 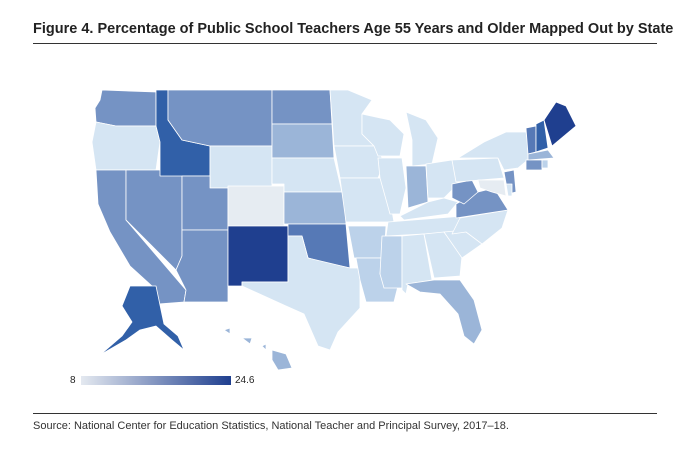 What do you see at coordinates (392, 186) in the screenshot?
I see `state-IL` at bounding box center [392, 186].